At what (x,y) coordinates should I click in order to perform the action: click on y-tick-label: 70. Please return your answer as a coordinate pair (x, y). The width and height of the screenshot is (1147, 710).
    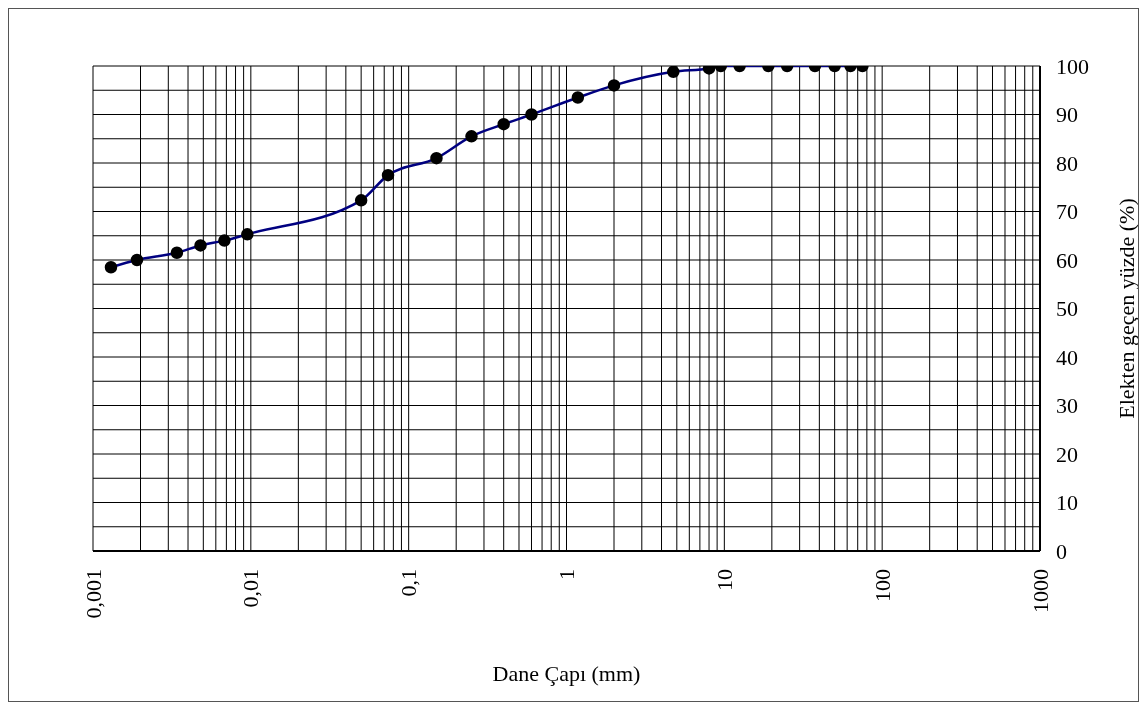
    Looking at the image, I should click on (1067, 211).